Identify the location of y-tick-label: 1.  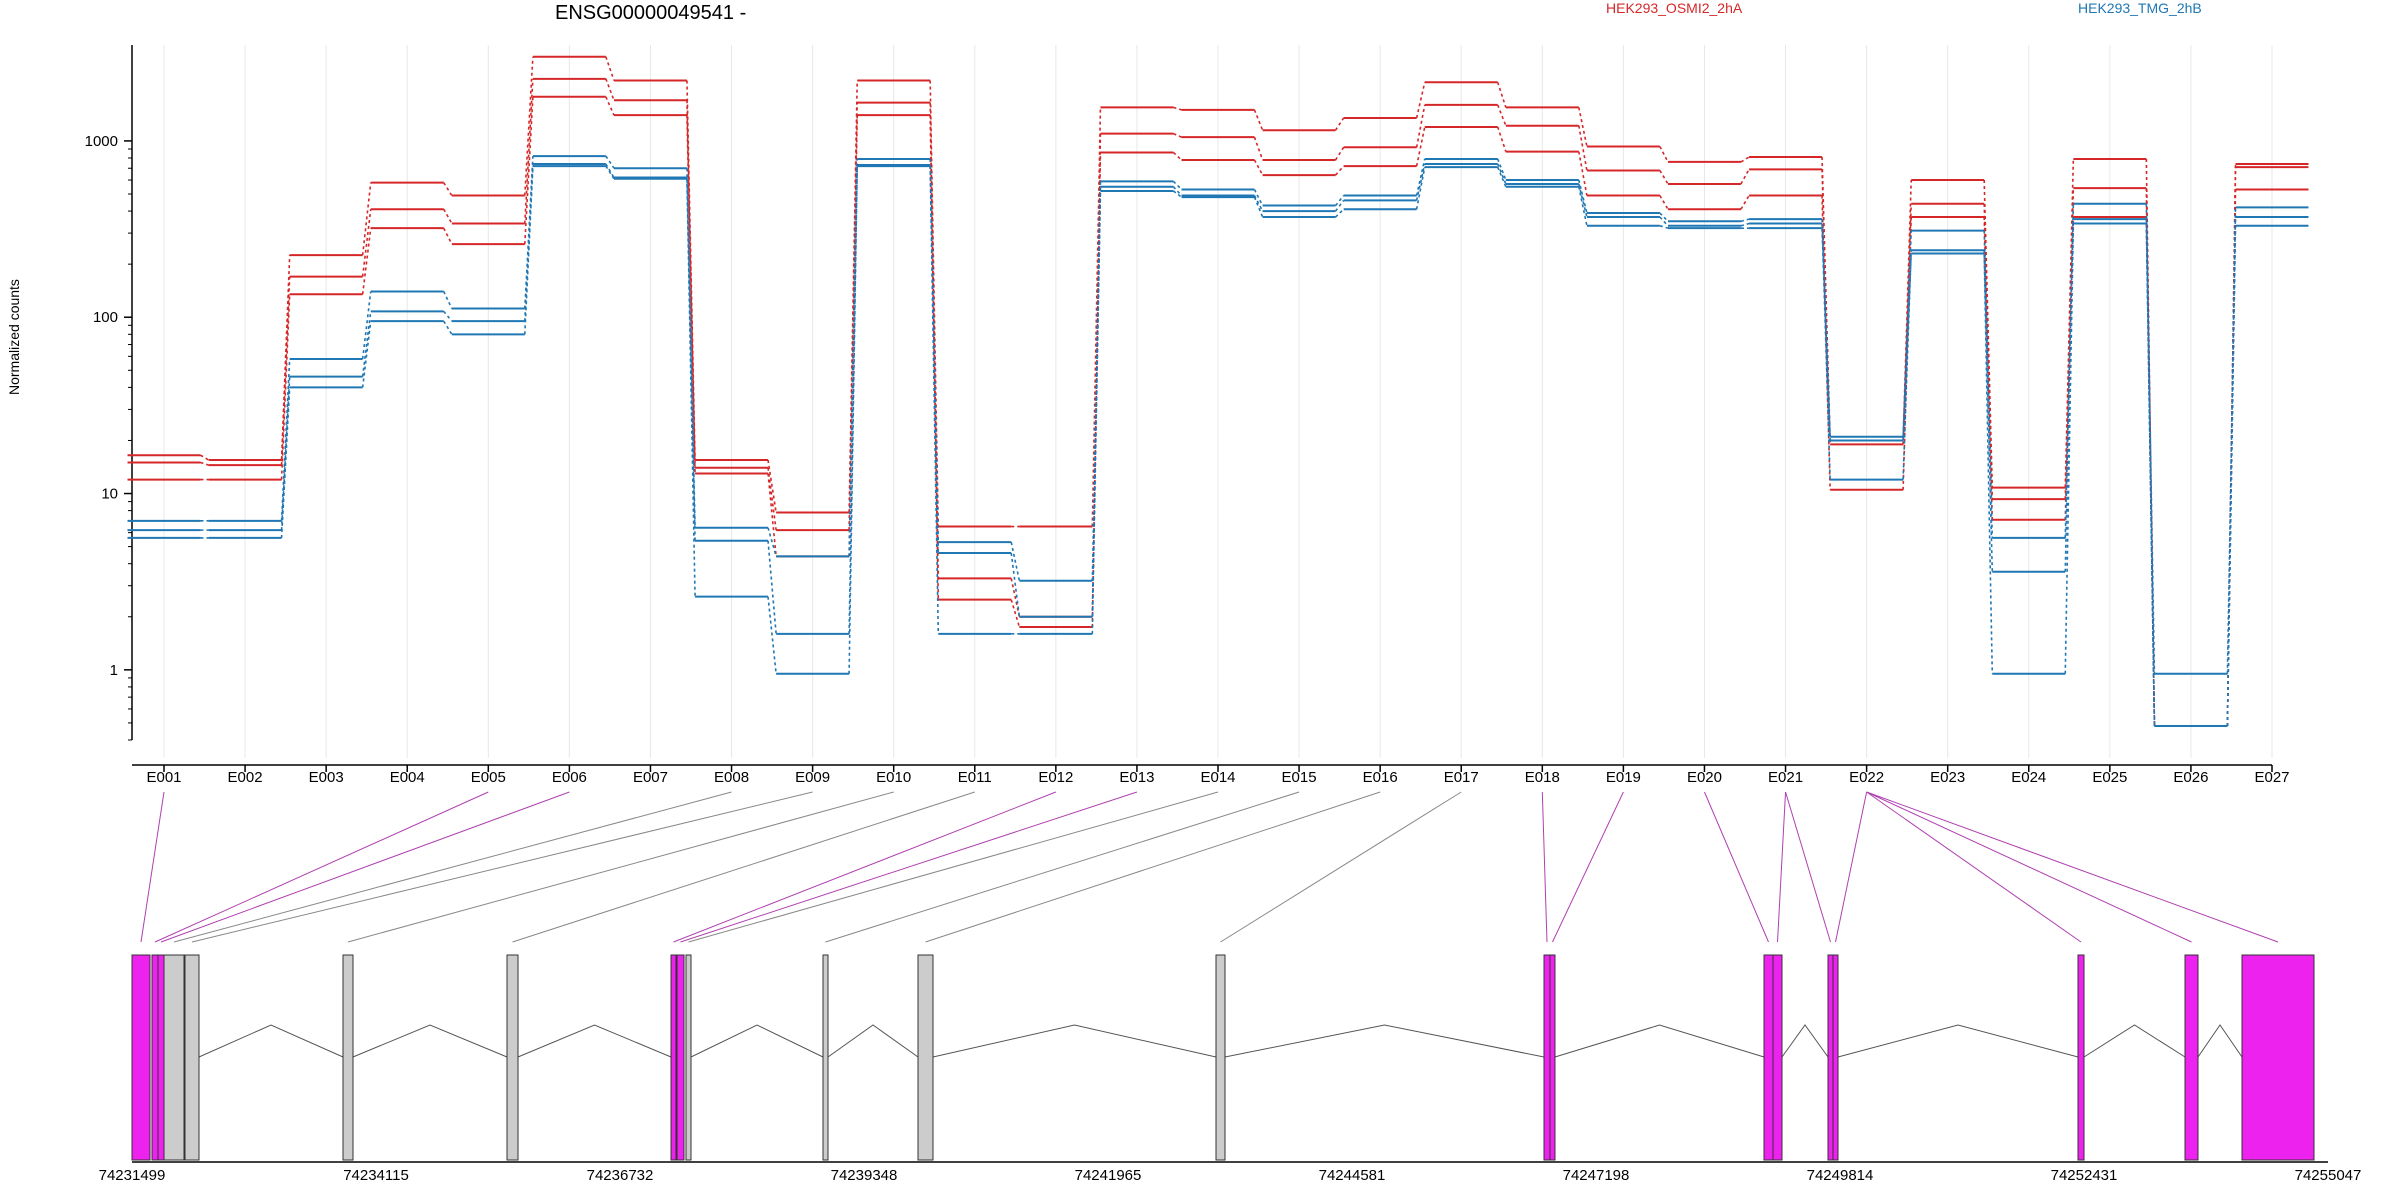
(114, 670).